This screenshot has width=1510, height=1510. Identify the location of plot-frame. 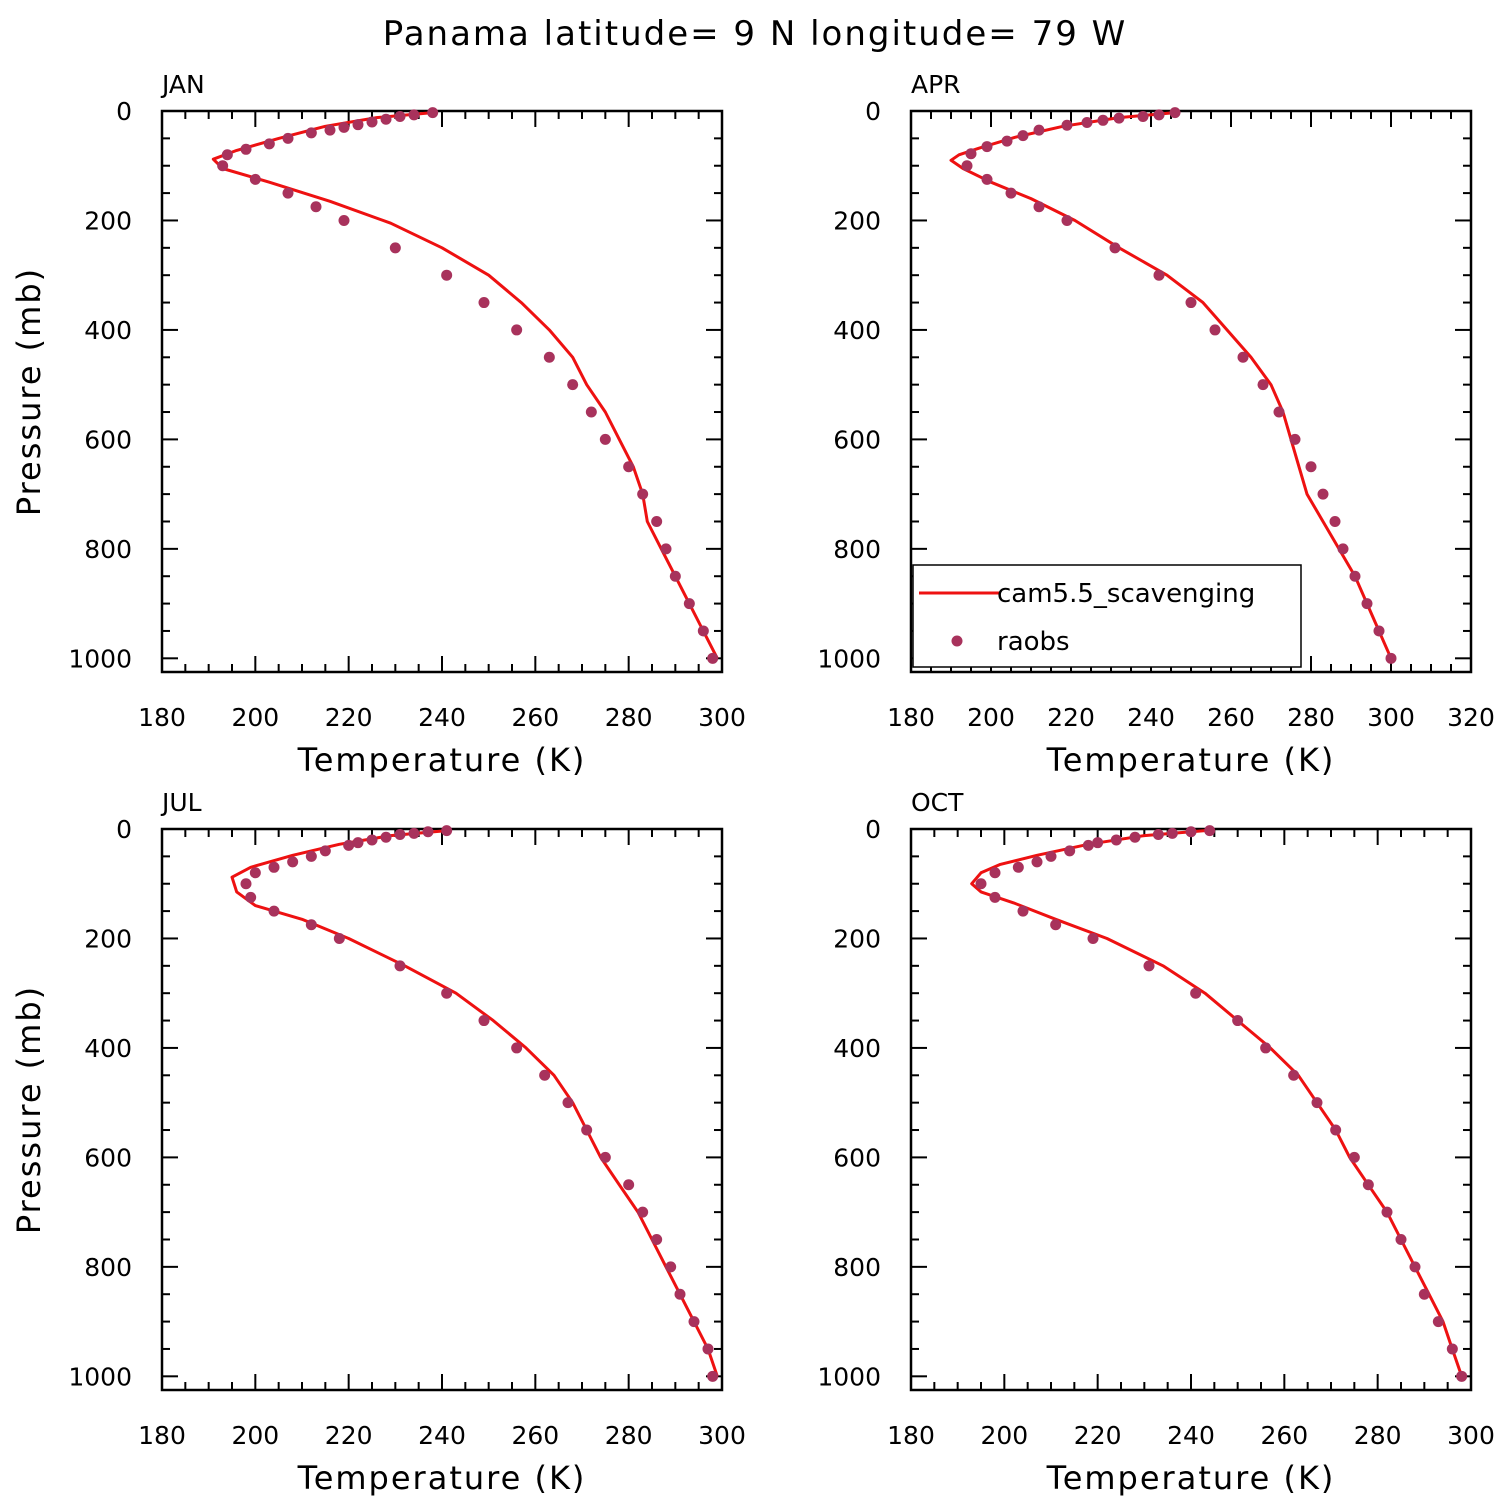
(442, 391).